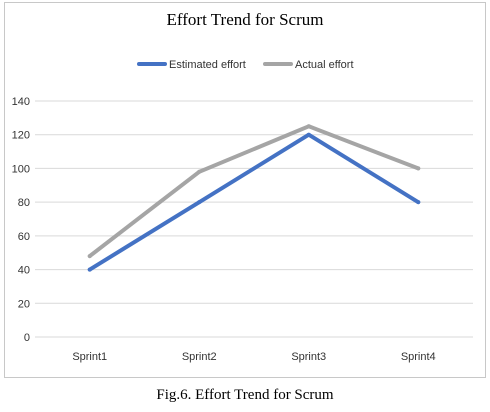 This screenshot has width=490, height=412. What do you see at coordinates (207, 65) in the screenshot?
I see `legend-label-0: Estimated effort` at bounding box center [207, 65].